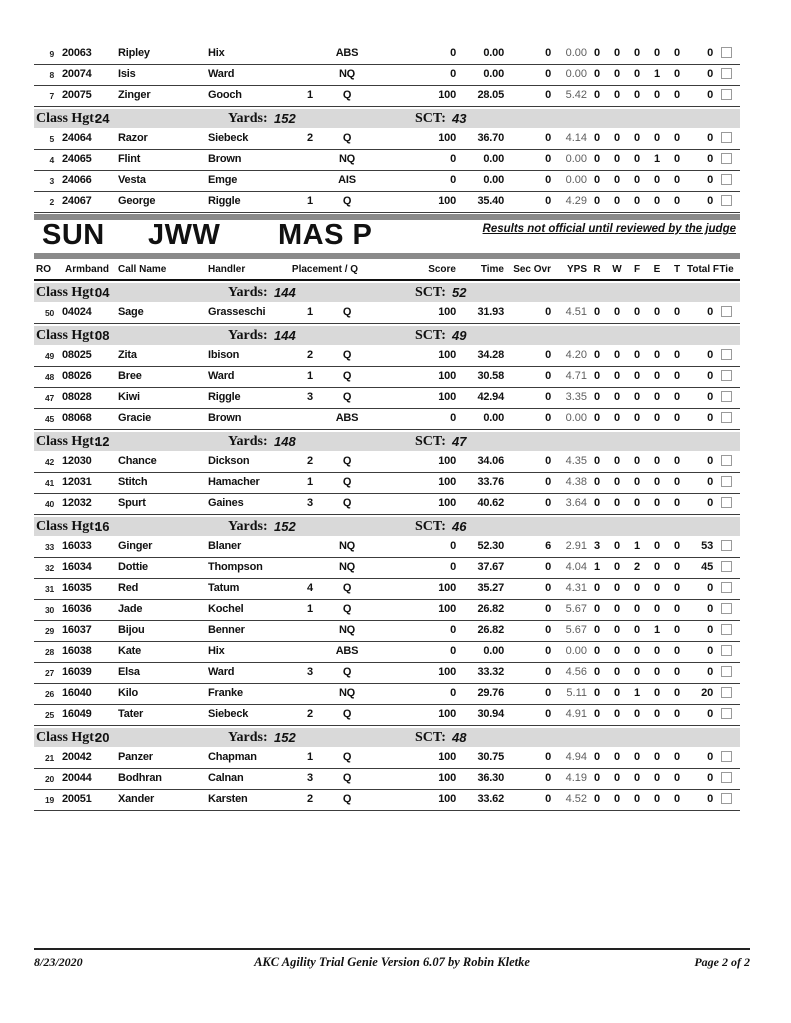  What do you see at coordinates (49, 547) in the screenshot?
I see `run-order: 33` at bounding box center [49, 547].